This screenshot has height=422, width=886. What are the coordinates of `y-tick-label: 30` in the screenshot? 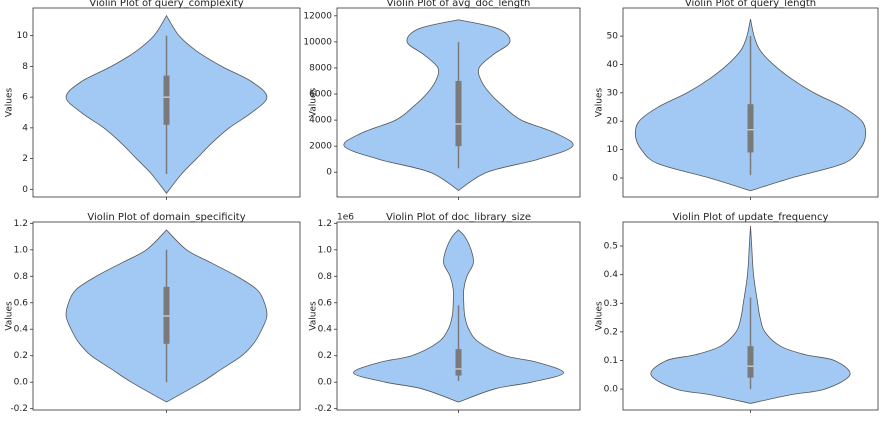 It's located at (613, 93).